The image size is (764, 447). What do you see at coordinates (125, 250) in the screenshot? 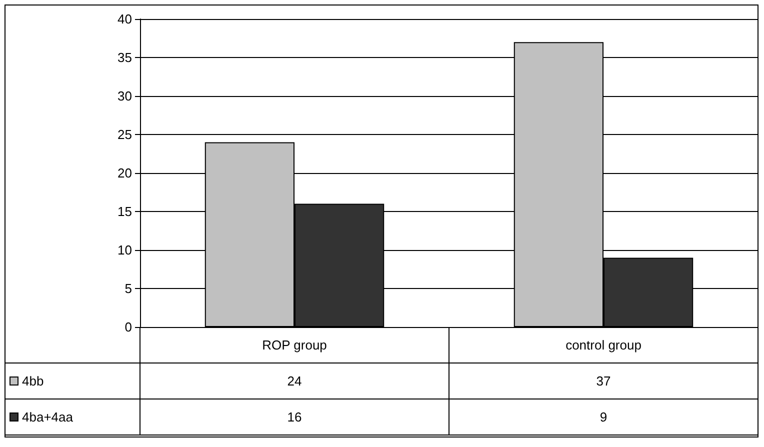
I see `y-tick-label: 10` at bounding box center [125, 250].